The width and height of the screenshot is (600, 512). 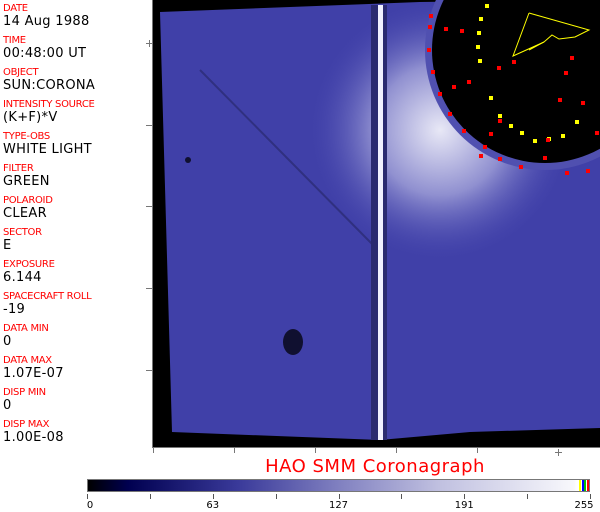 What do you see at coordinates (26, 424) in the screenshot?
I see `field-label: DISP MAX` at bounding box center [26, 424].